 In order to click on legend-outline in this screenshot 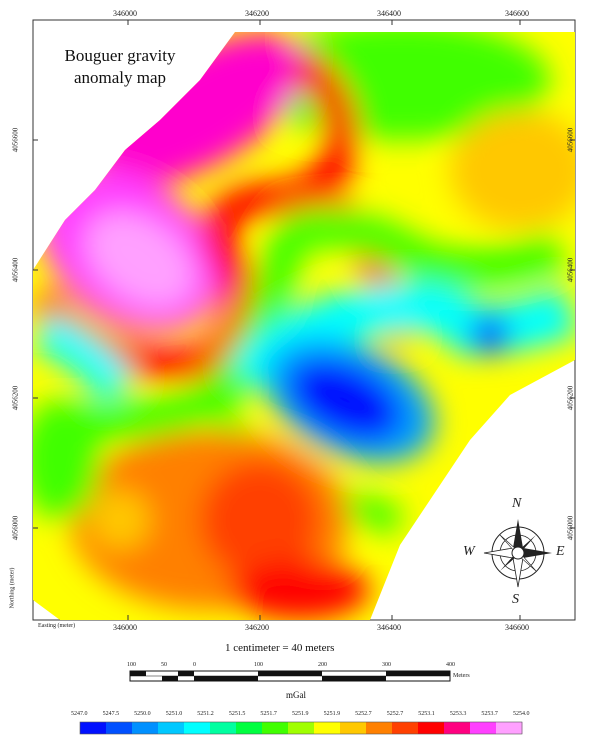, I will do `click(301, 728)`.